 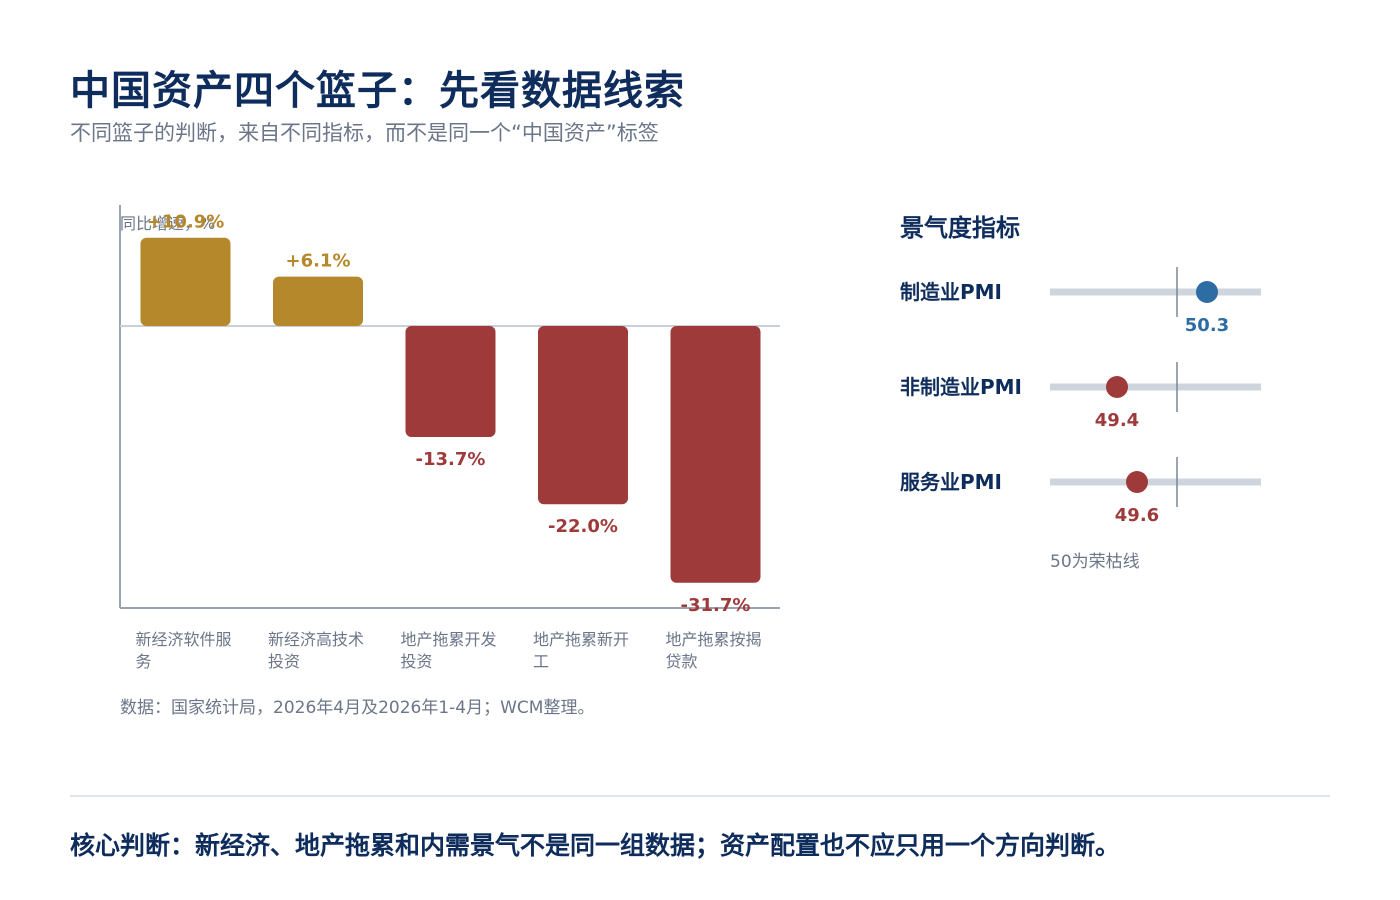 I want to click on y-axis-label: 同比增速，%, so click(x=167, y=223).